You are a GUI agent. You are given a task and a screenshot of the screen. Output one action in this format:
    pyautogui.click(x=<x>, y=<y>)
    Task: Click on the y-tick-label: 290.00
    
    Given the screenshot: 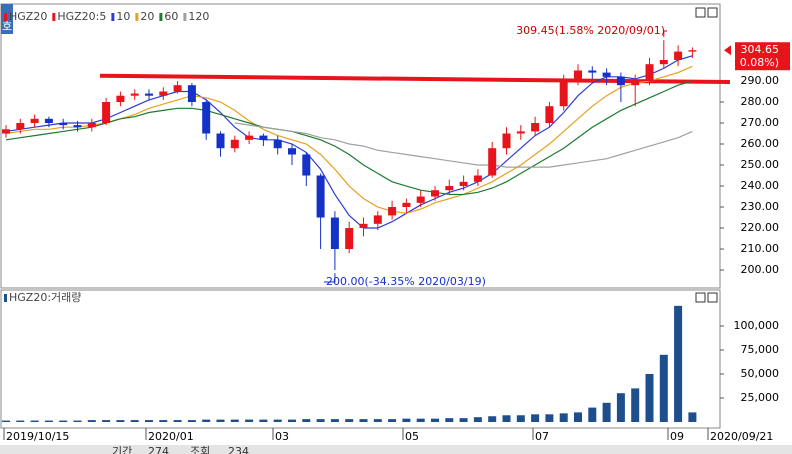 What is the action you would take?
    pyautogui.click(x=760, y=80)
    